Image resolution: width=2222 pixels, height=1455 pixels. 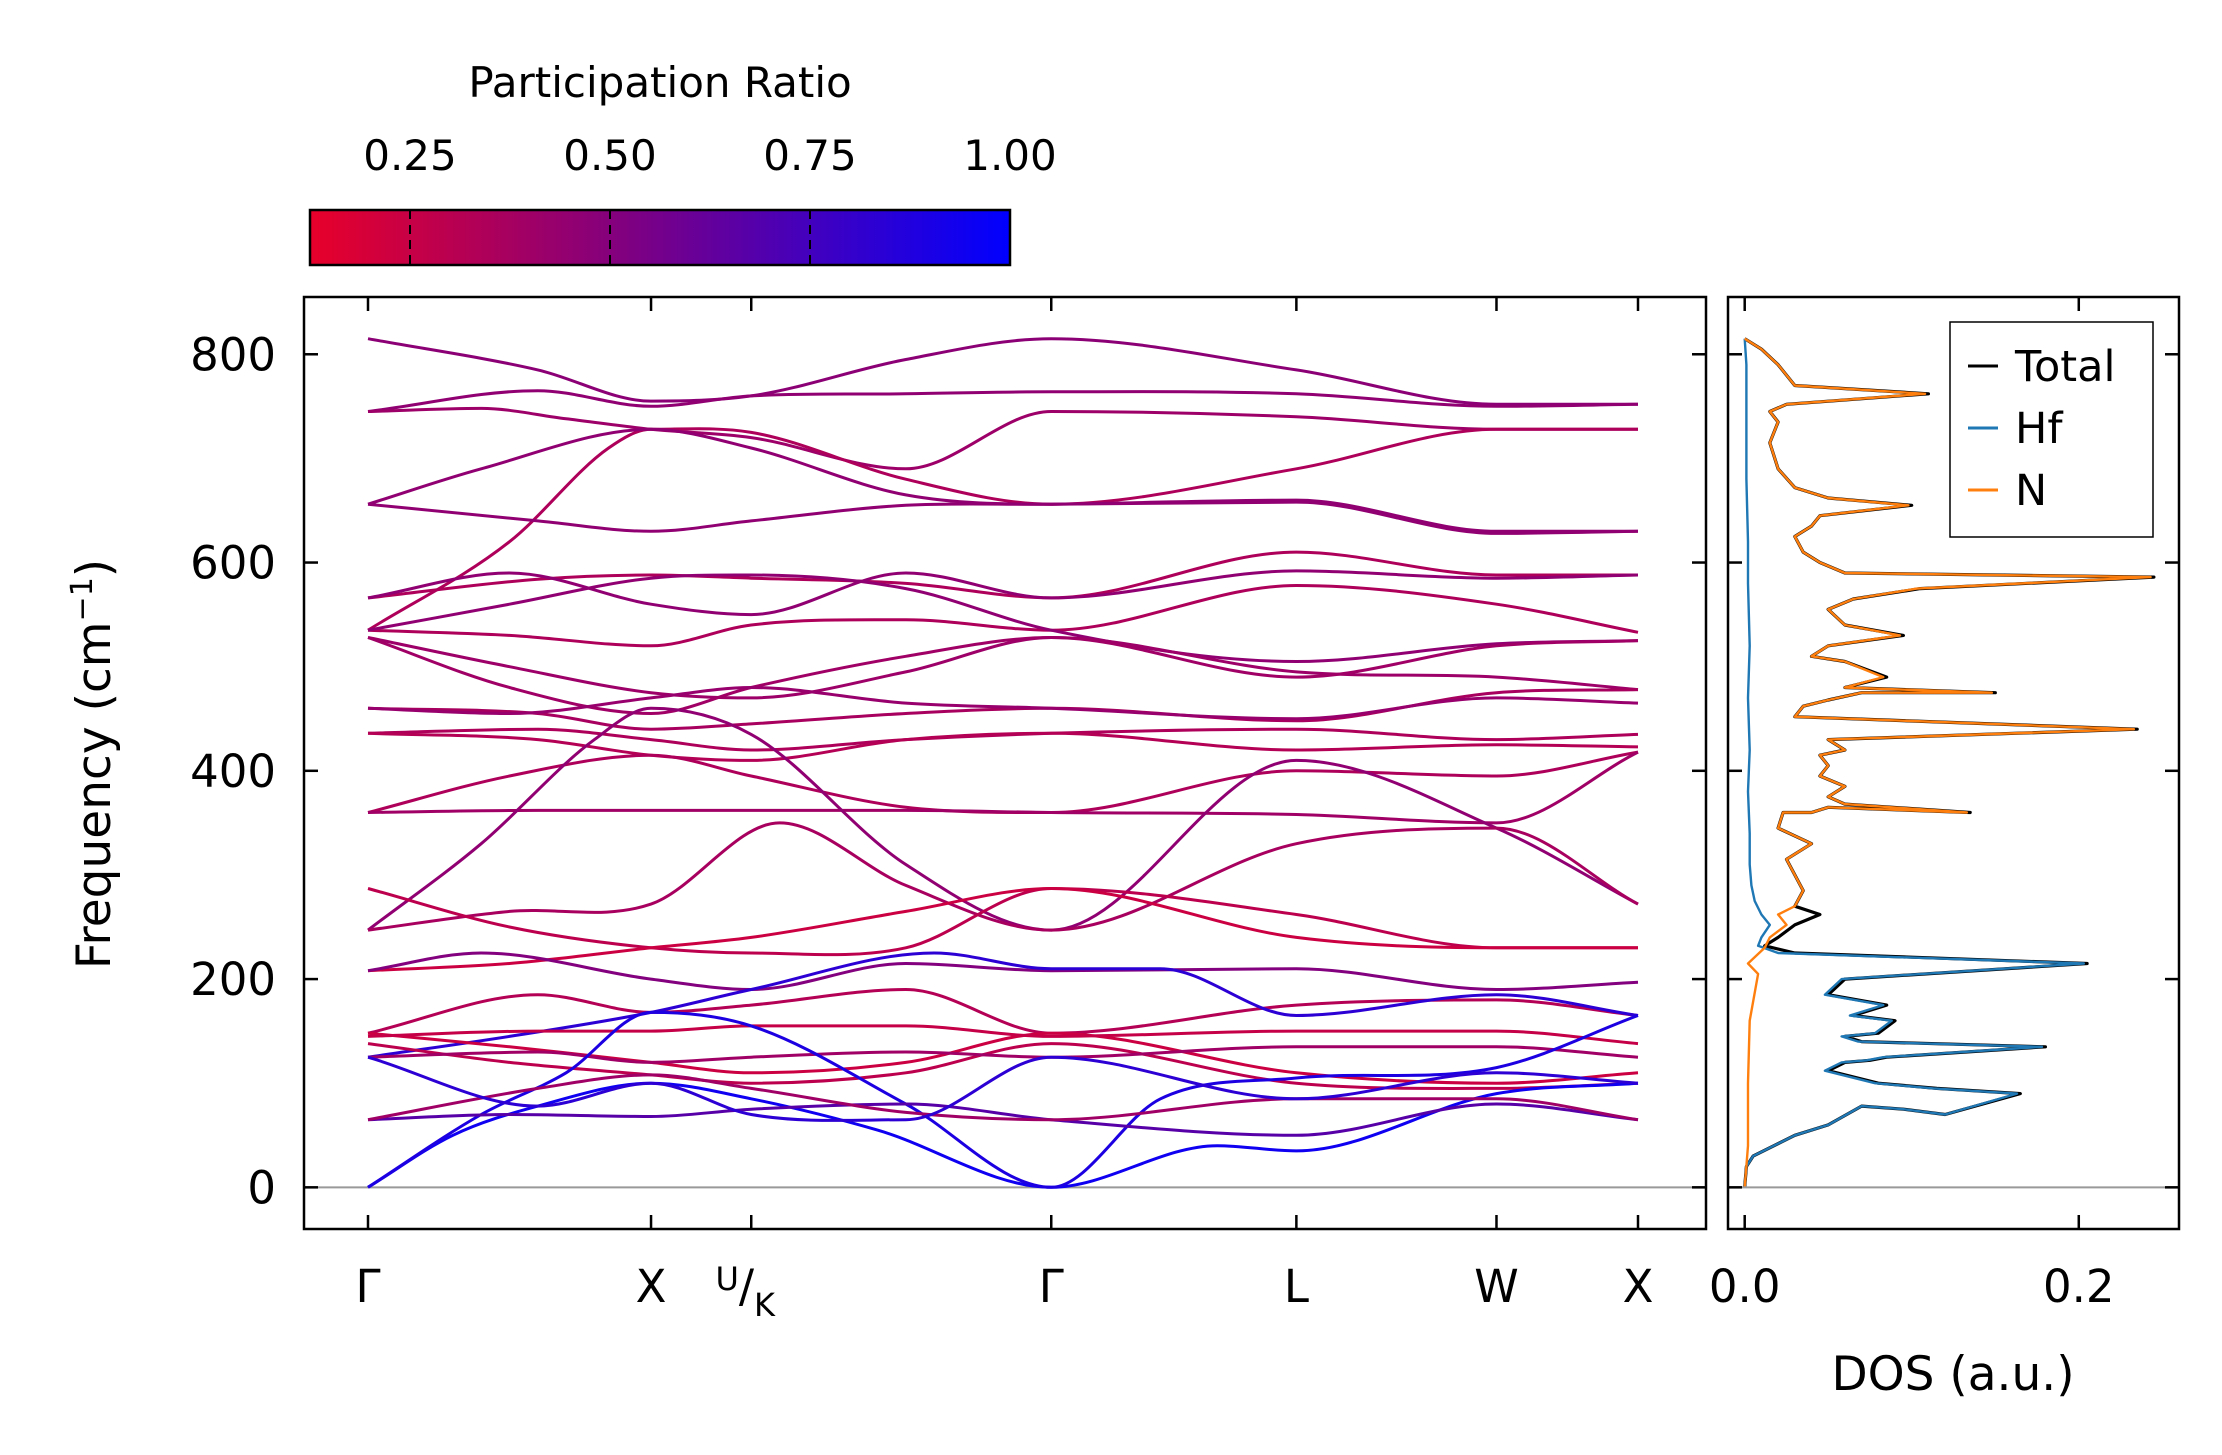 I want to click on legend-label-n: N, so click(x=2031, y=491).